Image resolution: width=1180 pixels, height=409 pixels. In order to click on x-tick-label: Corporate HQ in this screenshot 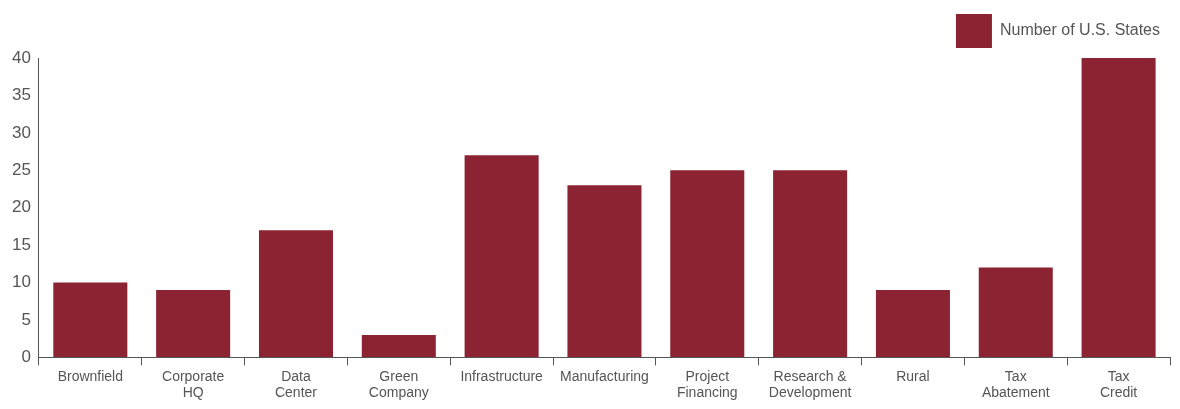, I will do `click(193, 384)`.